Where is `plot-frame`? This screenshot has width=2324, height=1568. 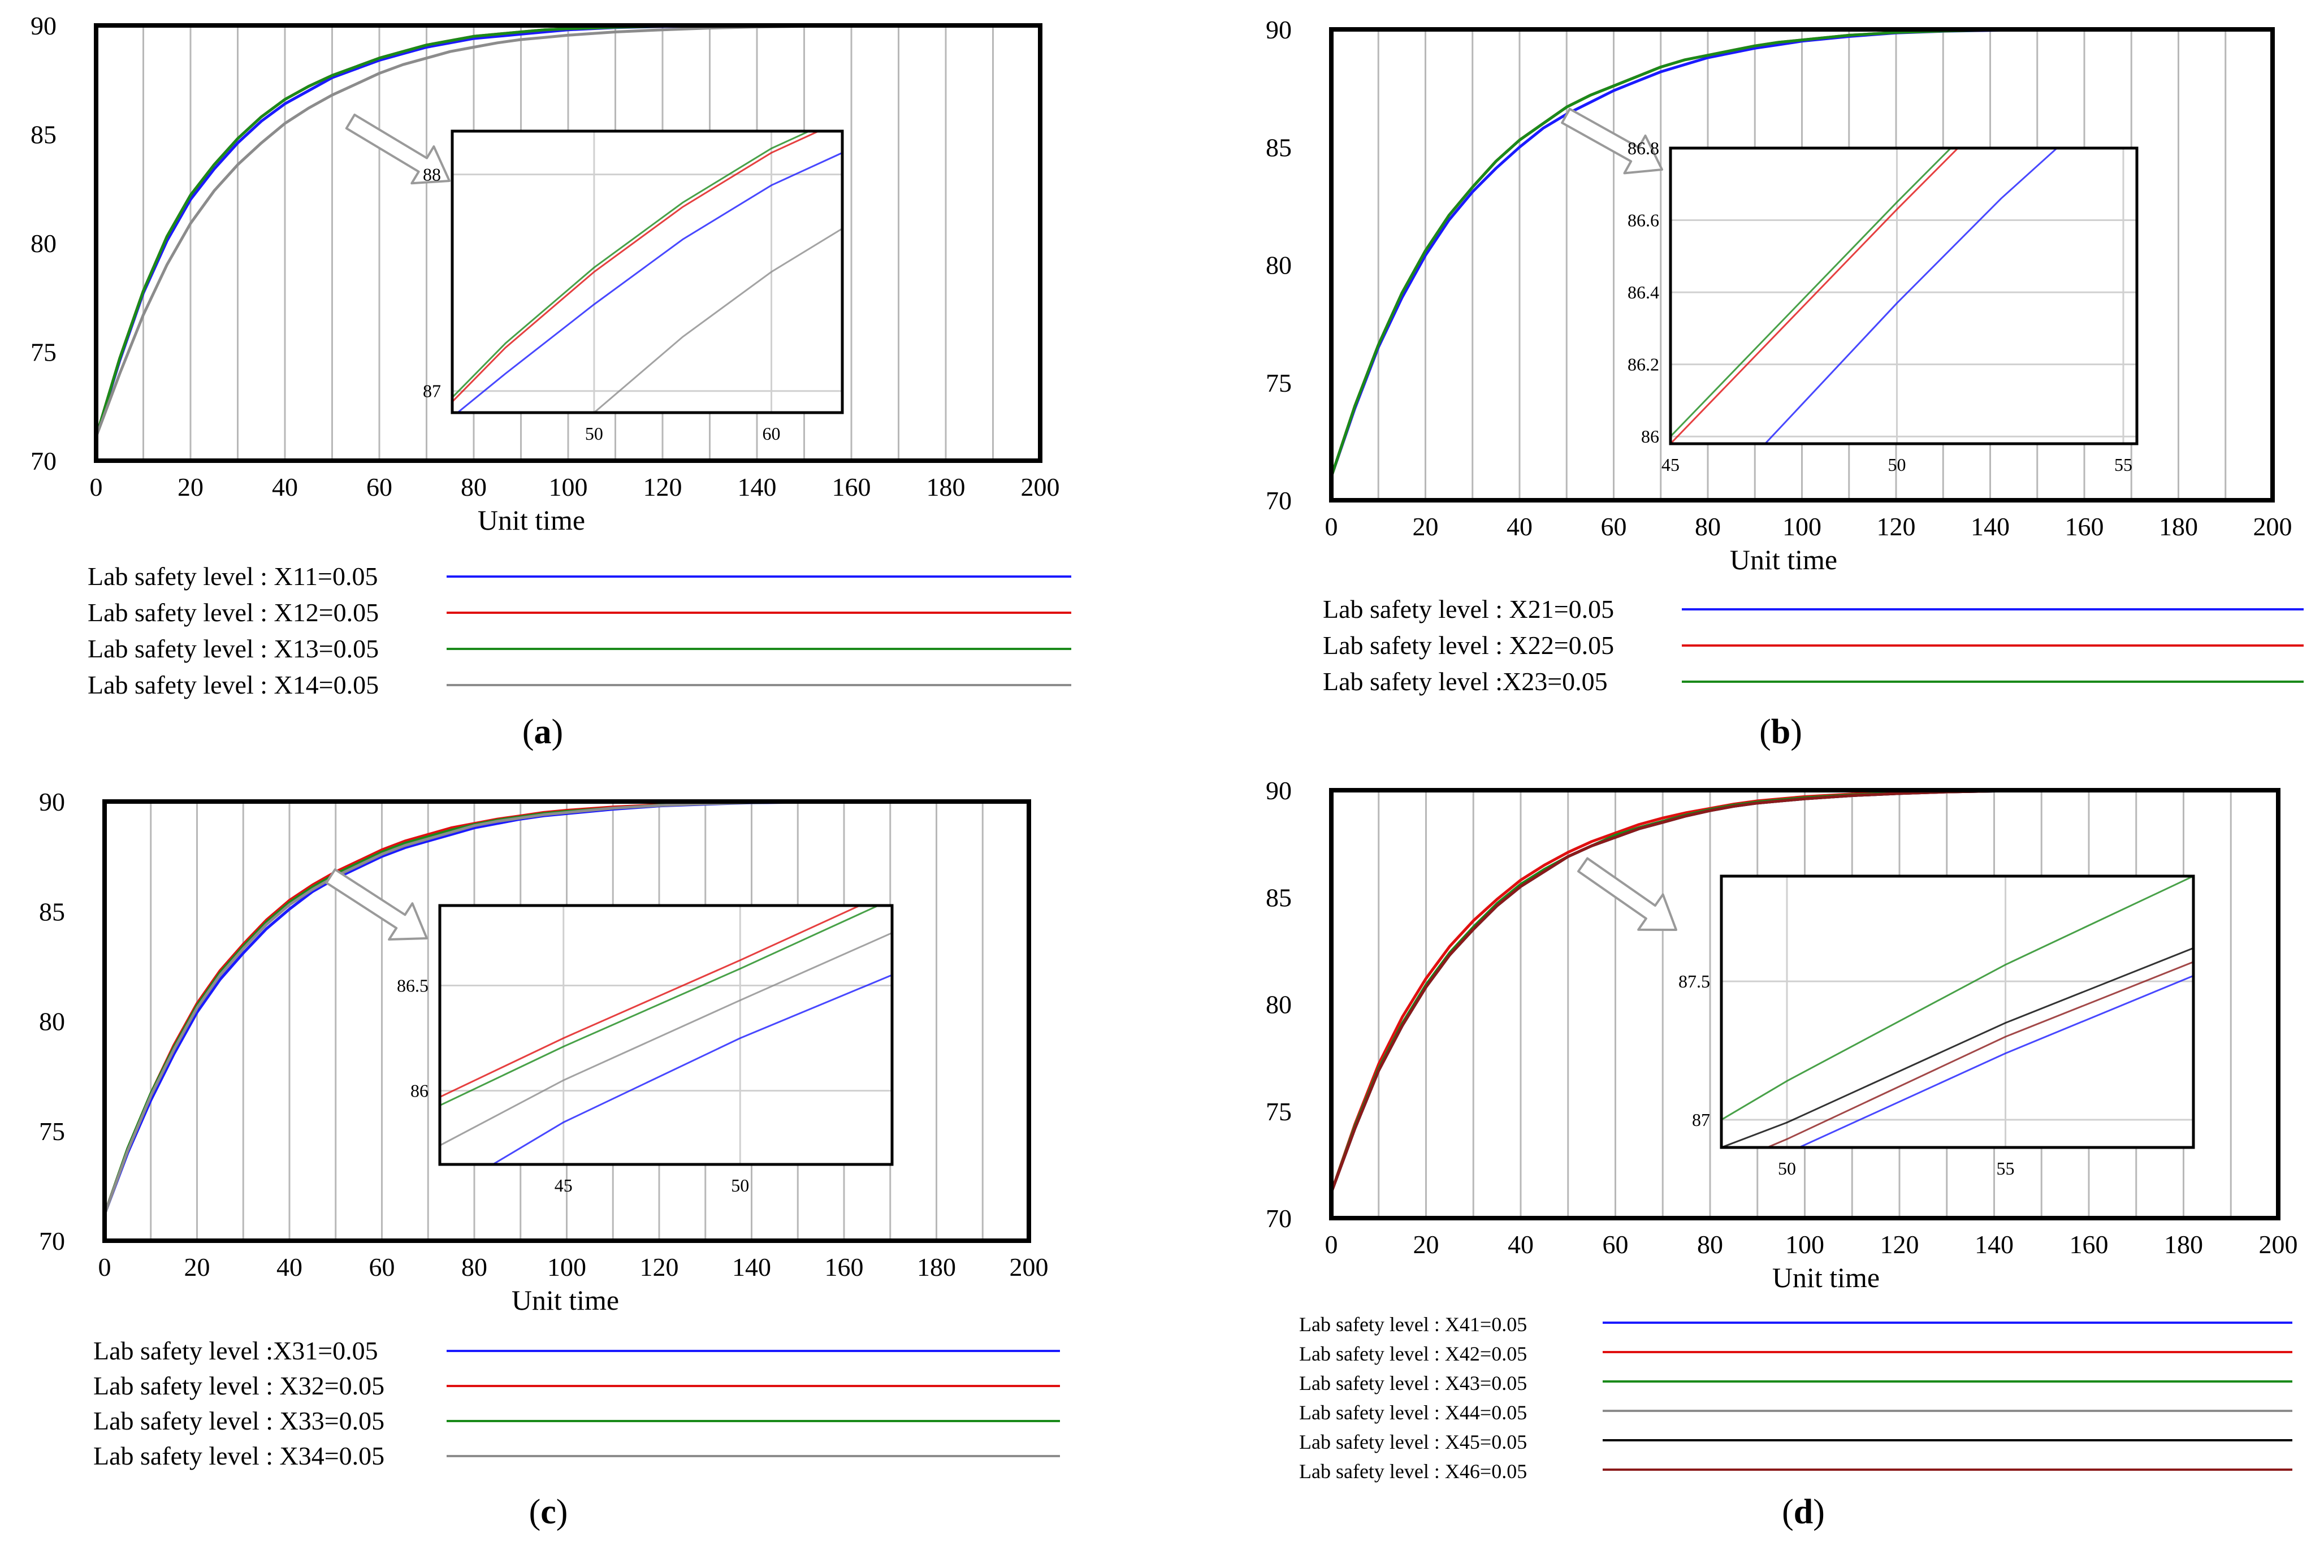 plot-frame is located at coordinates (566, 1021).